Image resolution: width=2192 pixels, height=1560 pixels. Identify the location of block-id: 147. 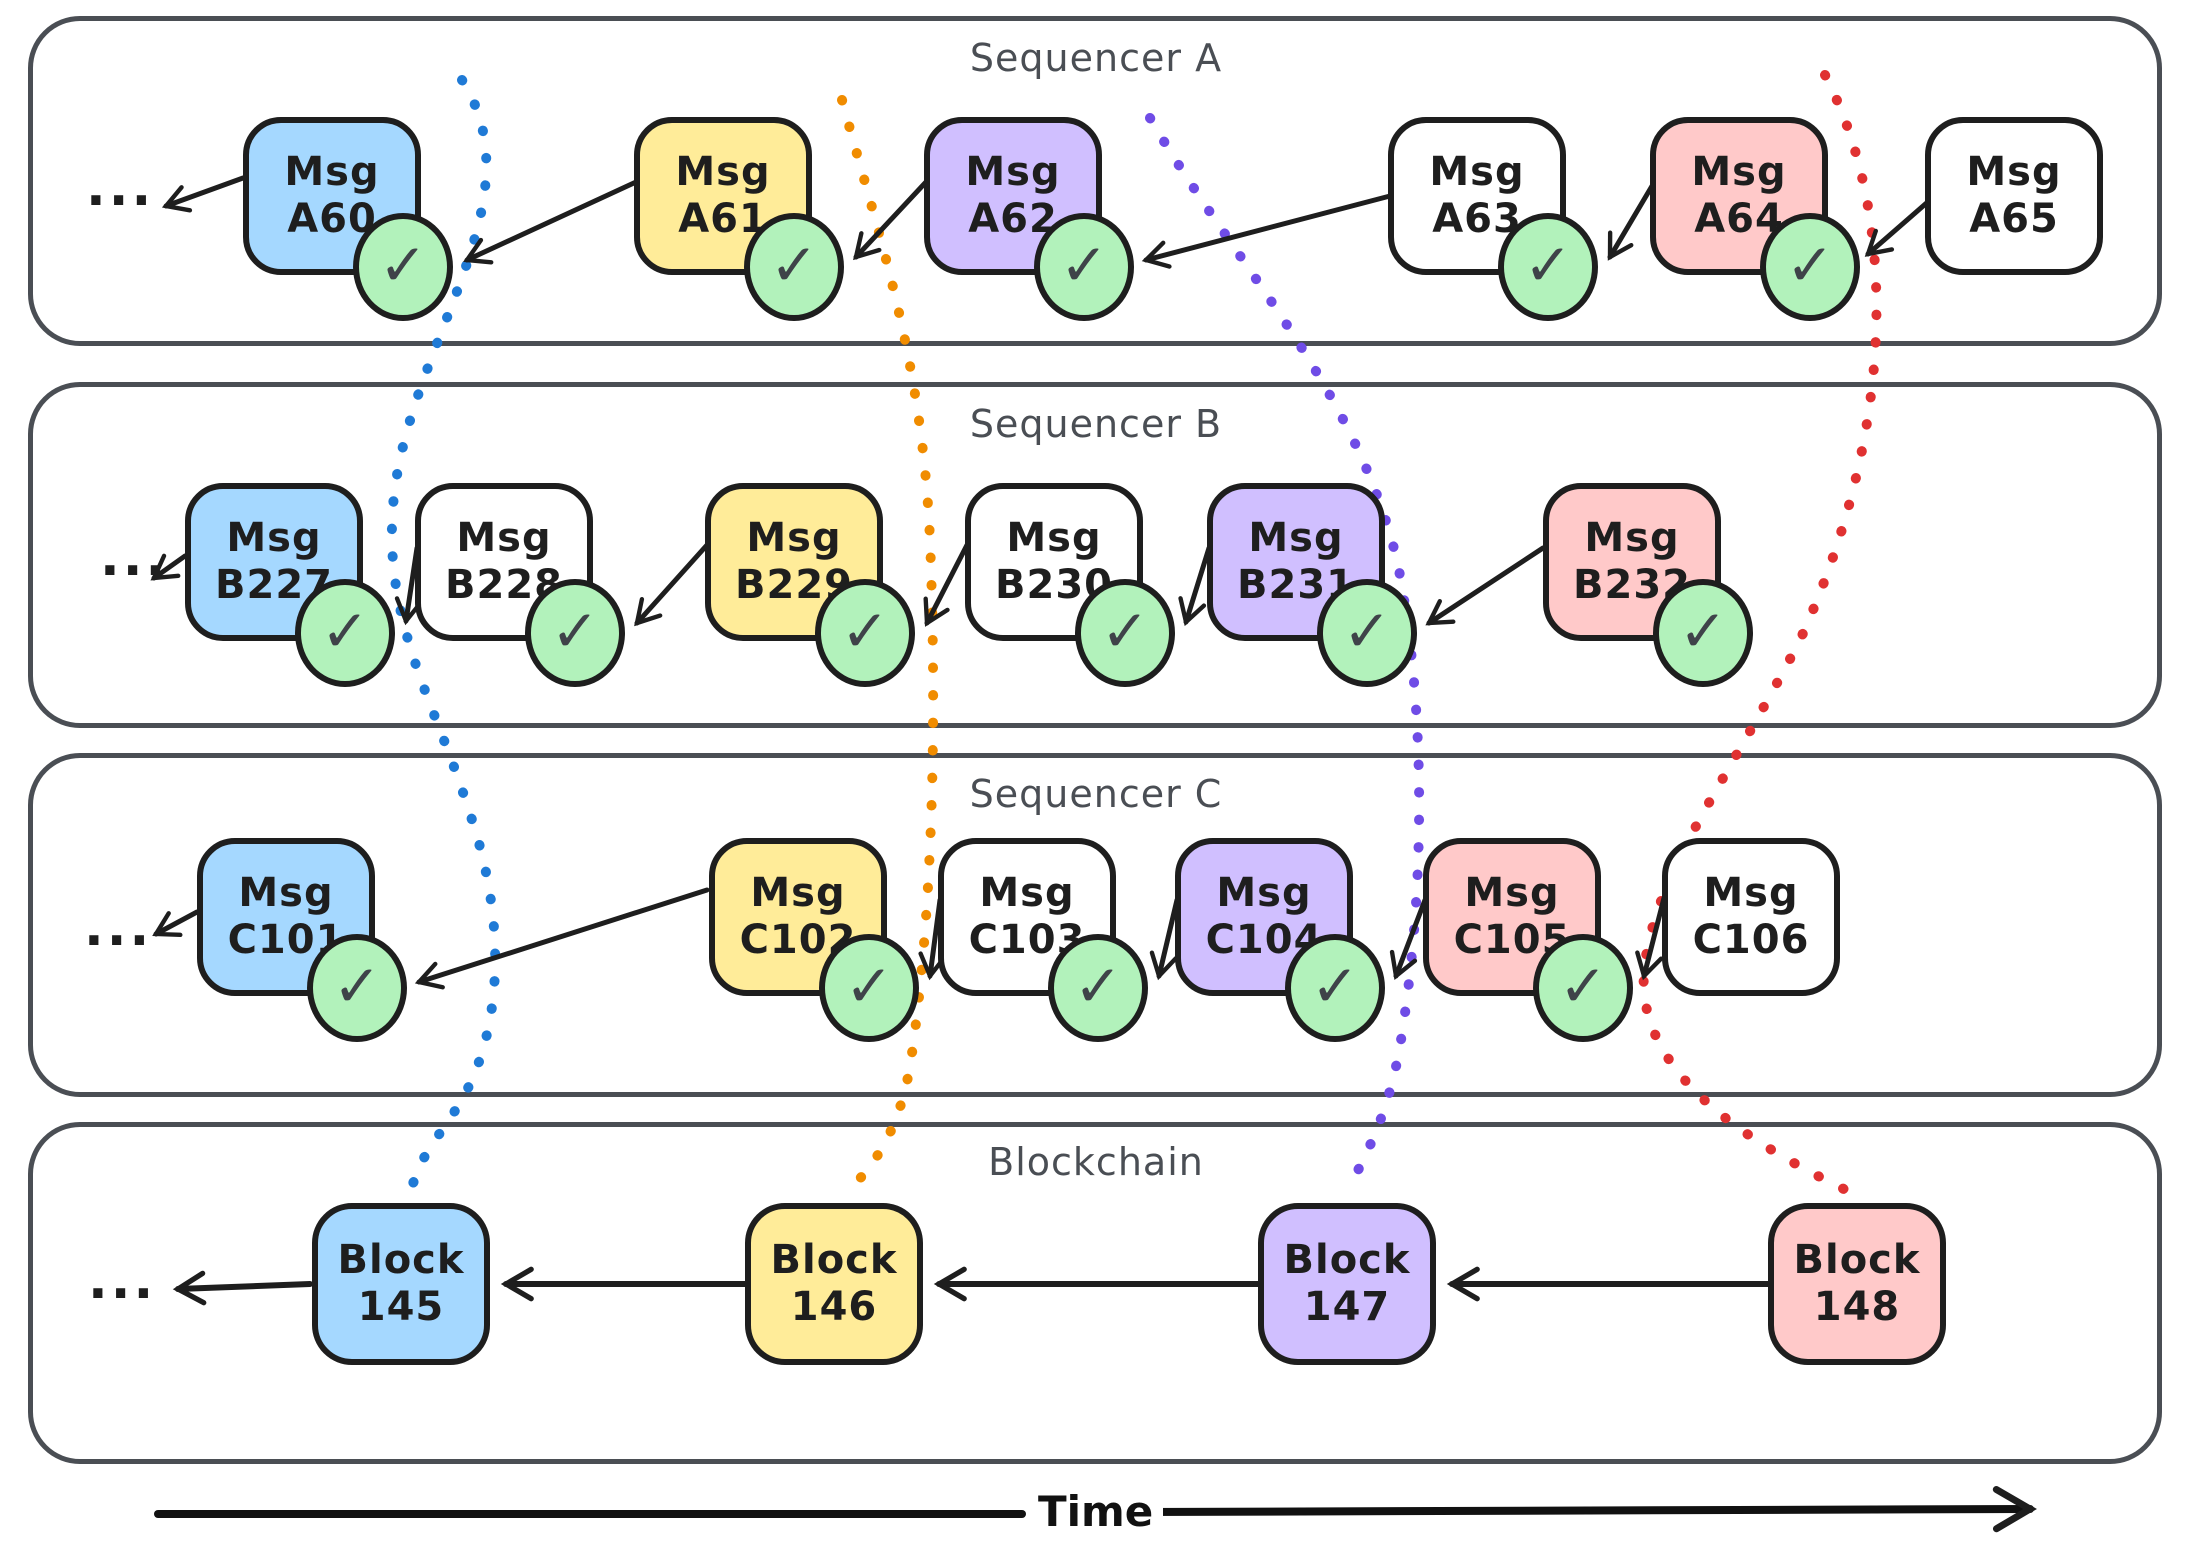
(1347, 1307).